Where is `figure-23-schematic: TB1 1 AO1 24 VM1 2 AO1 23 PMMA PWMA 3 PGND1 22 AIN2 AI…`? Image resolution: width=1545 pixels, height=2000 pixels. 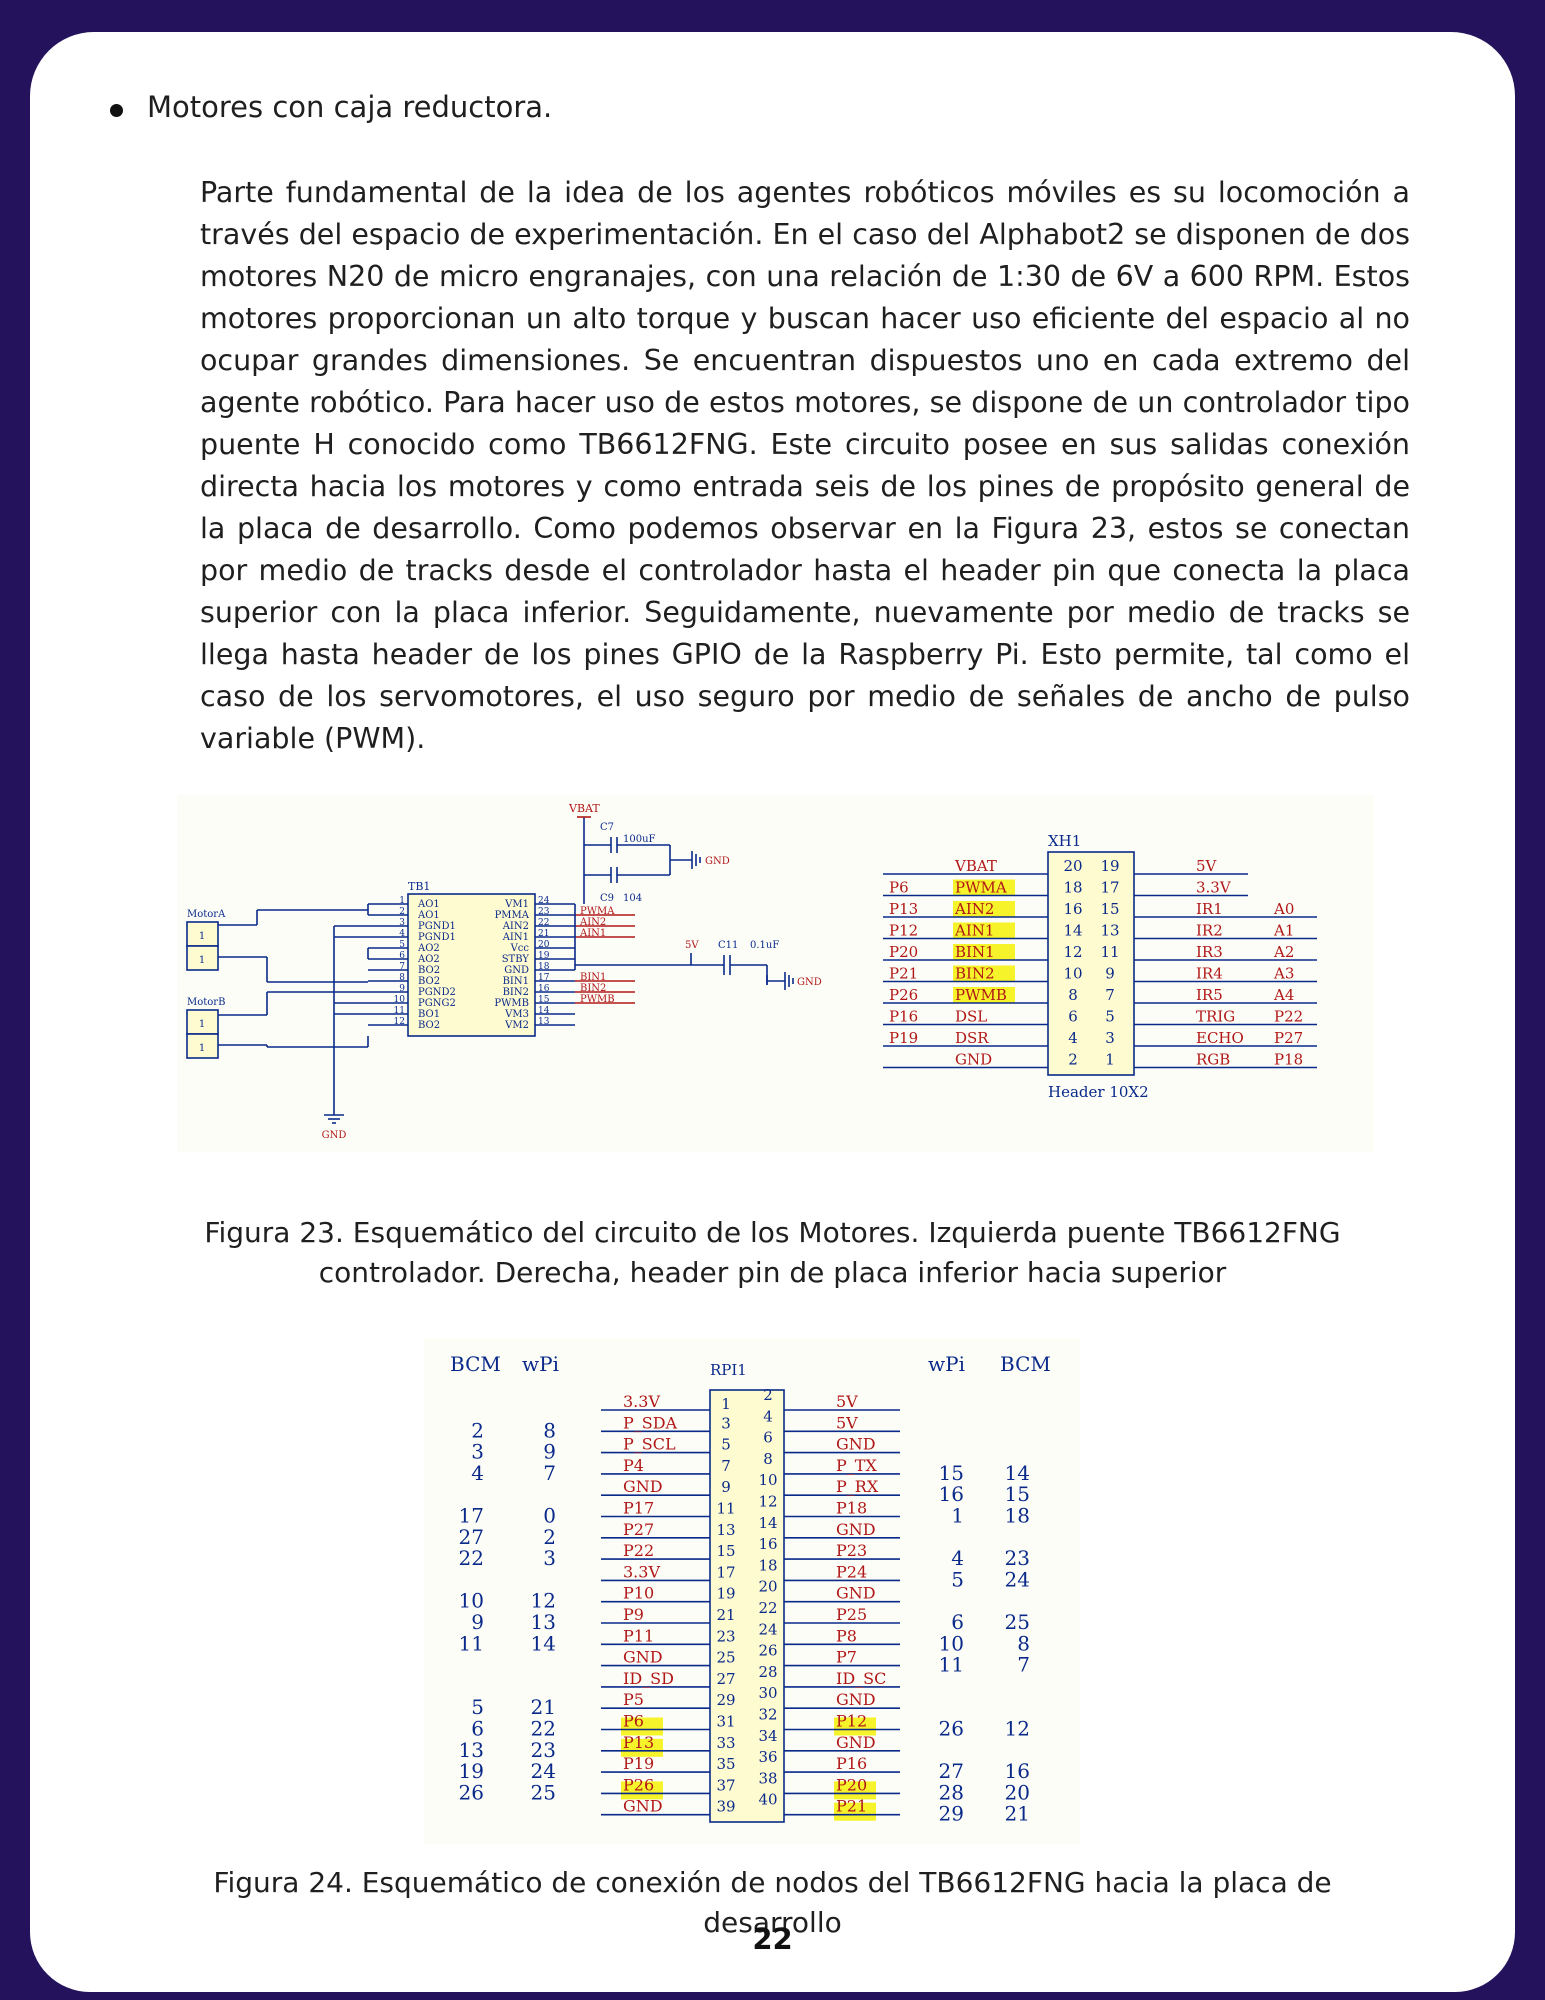
figure-23-schematic: TB1 1 AO1 24 VM1 2 AO1 23 PMMA PWMA 3 PGND1 22 AIN2 AI… is located at coordinates (775, 973).